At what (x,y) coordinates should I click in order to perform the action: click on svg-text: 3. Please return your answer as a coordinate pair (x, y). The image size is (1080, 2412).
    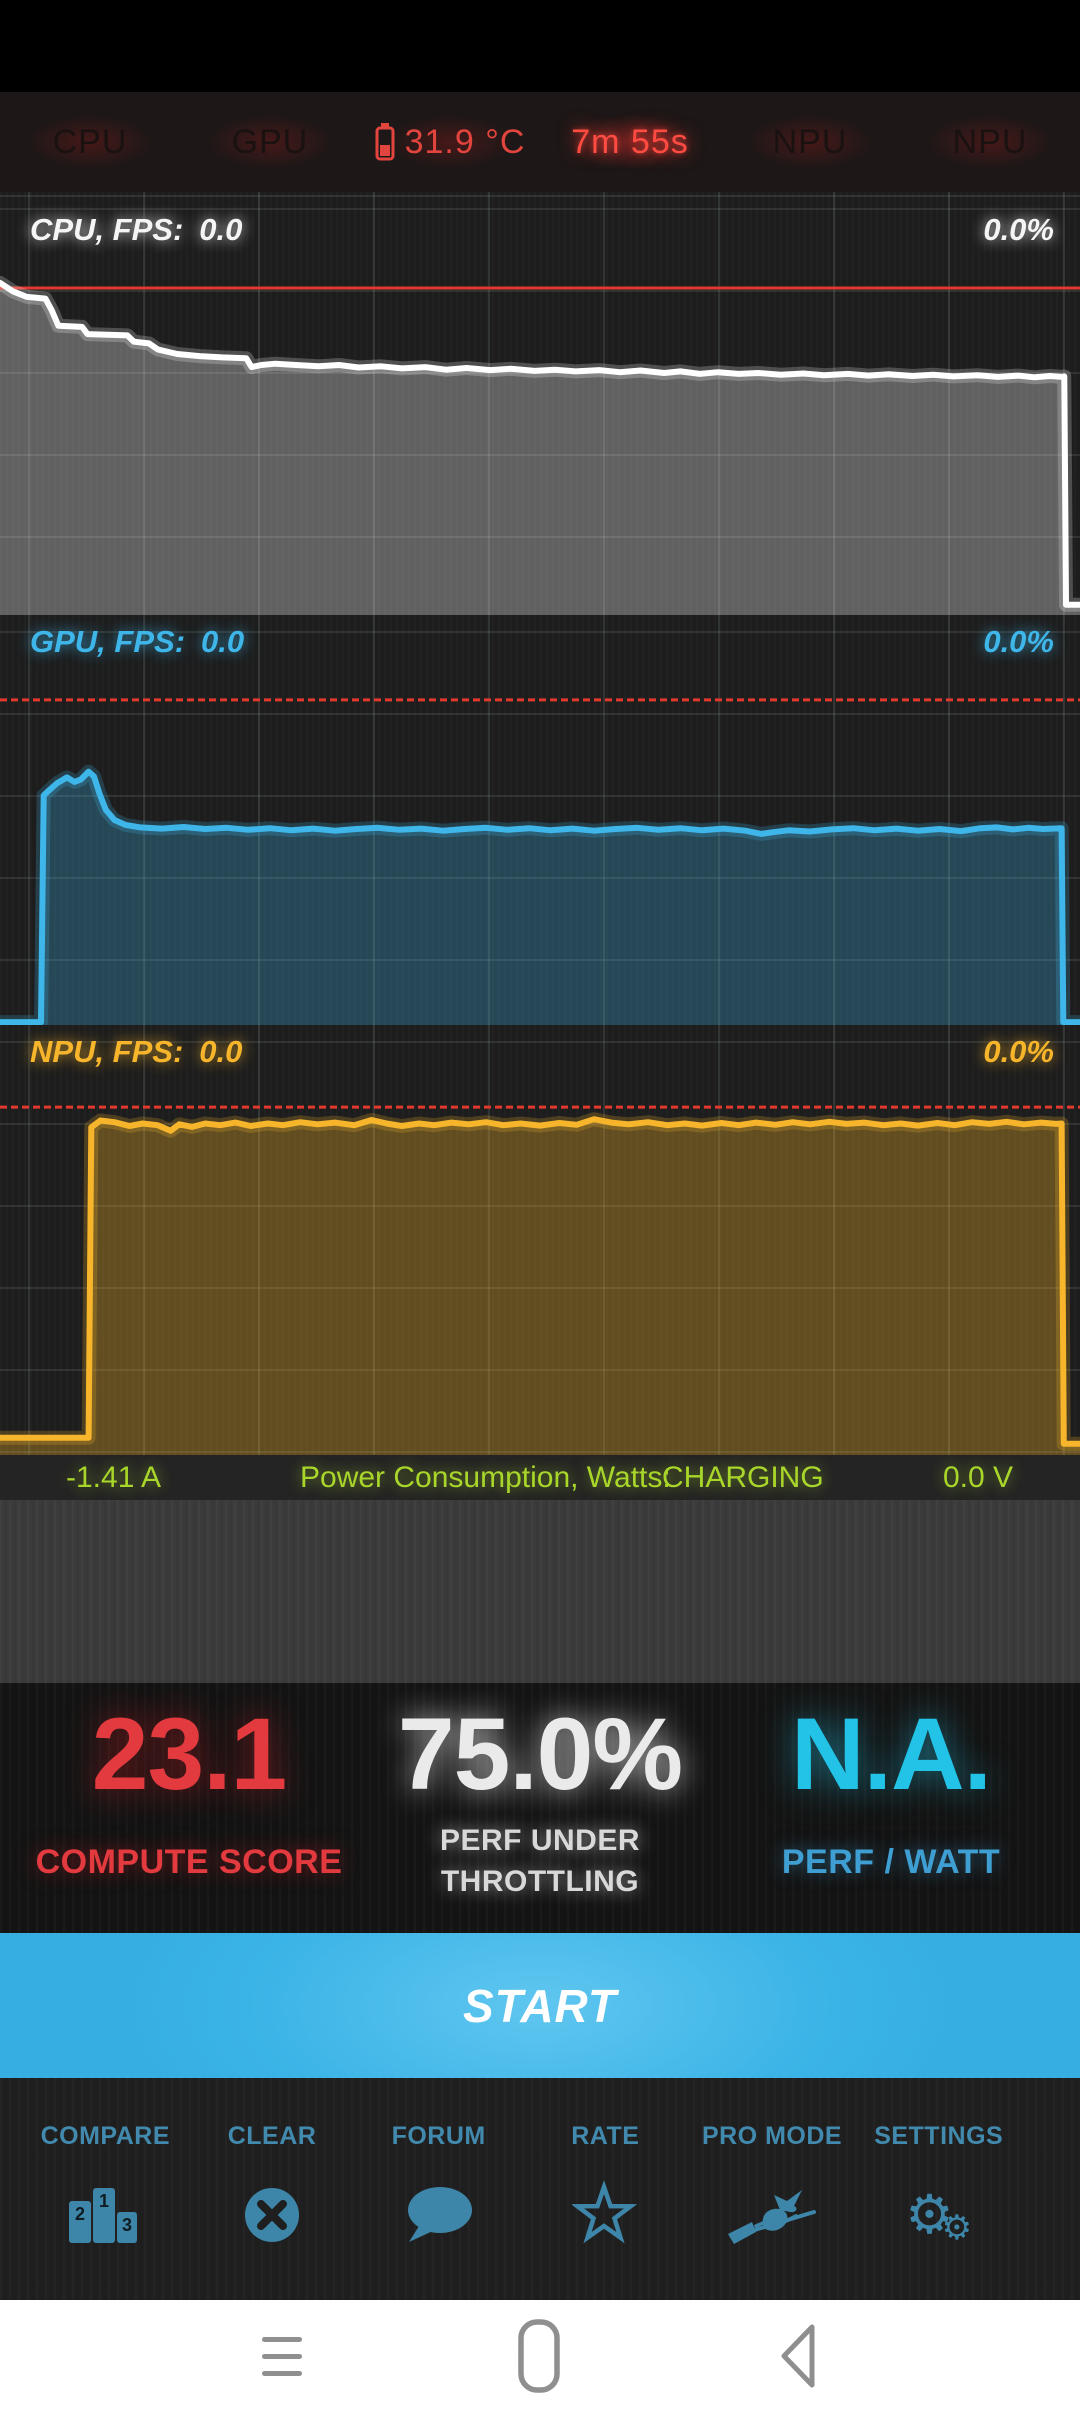
    Looking at the image, I should click on (127, 2225).